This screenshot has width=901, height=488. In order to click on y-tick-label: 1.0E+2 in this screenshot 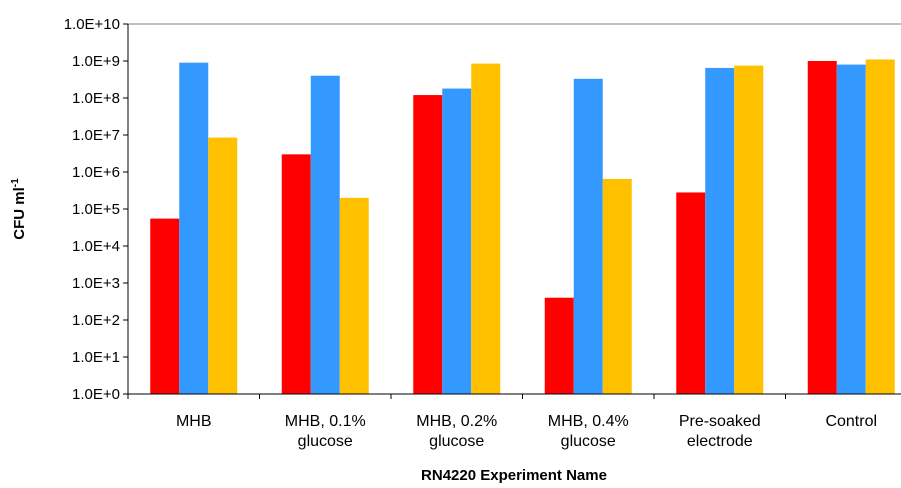, I will do `click(96, 320)`.